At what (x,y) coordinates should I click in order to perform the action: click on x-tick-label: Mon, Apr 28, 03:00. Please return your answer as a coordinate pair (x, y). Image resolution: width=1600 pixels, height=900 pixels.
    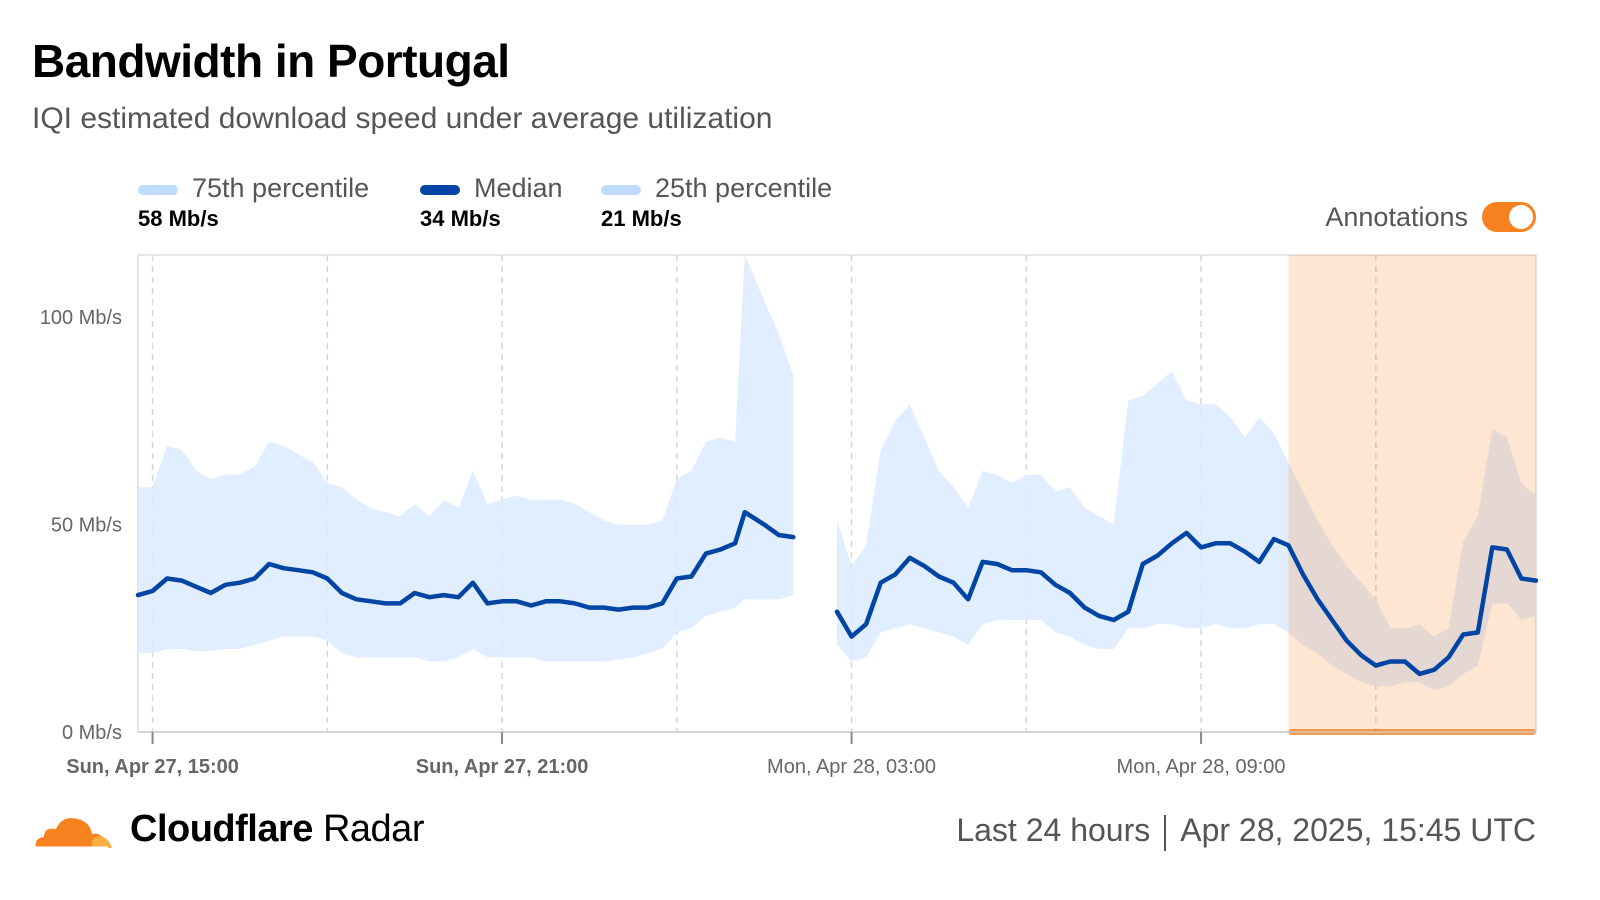
    Looking at the image, I should click on (851, 767).